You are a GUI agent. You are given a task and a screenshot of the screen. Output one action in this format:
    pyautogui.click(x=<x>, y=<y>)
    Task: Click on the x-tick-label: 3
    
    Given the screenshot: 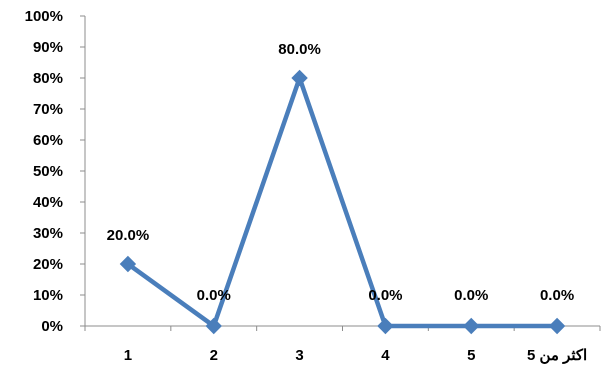 What is the action you would take?
    pyautogui.click(x=299, y=355)
    